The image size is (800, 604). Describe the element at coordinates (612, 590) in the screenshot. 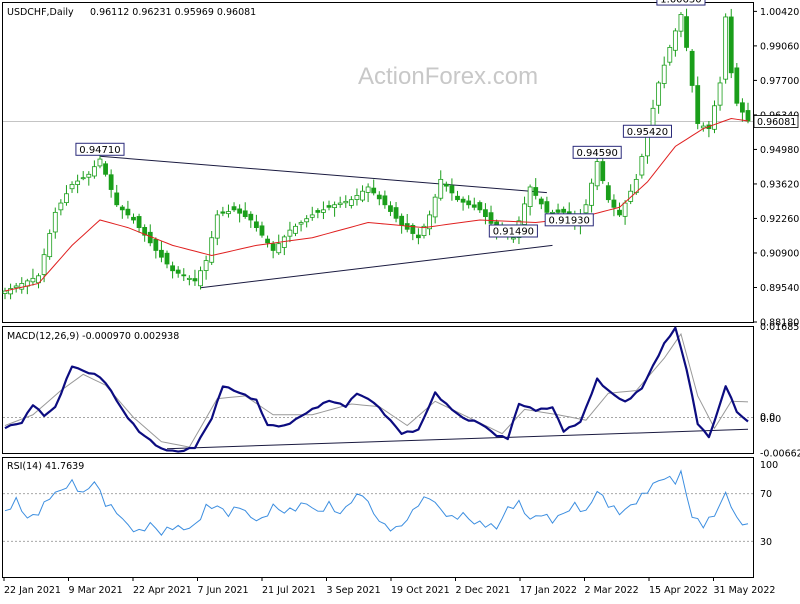

I see `date-axis-label: 2 Mar 2022` at that location.